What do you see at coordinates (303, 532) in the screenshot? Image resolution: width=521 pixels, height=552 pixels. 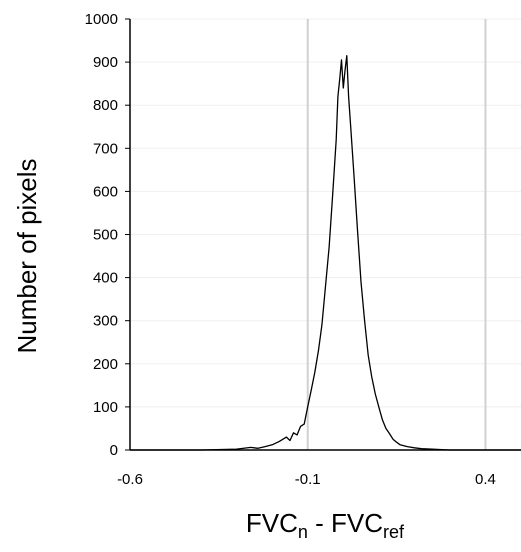 I see `x-axis-title-sub-n: n` at bounding box center [303, 532].